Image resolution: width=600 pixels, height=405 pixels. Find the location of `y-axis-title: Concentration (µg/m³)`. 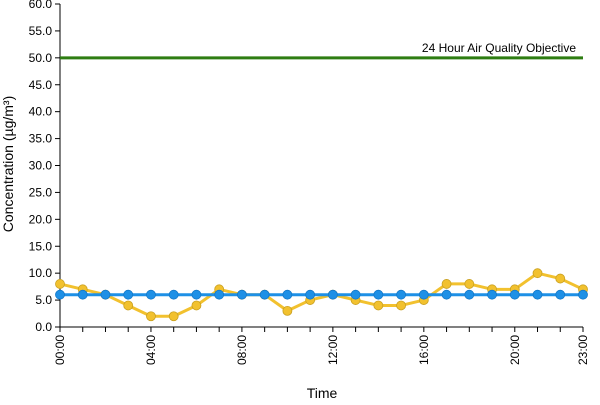

y-axis-title: Concentration (µg/m³) is located at coordinates (8, 164).